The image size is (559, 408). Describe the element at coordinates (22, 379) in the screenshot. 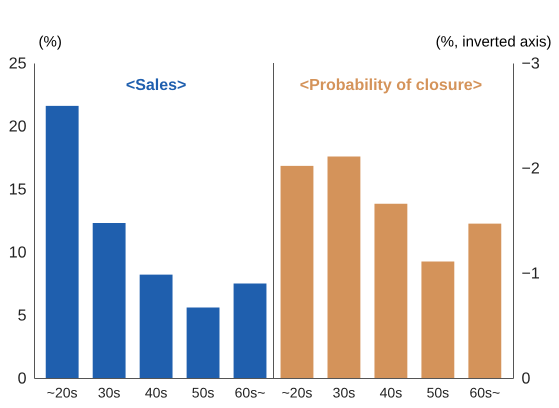

I see `y-tick-label: 0` at that location.